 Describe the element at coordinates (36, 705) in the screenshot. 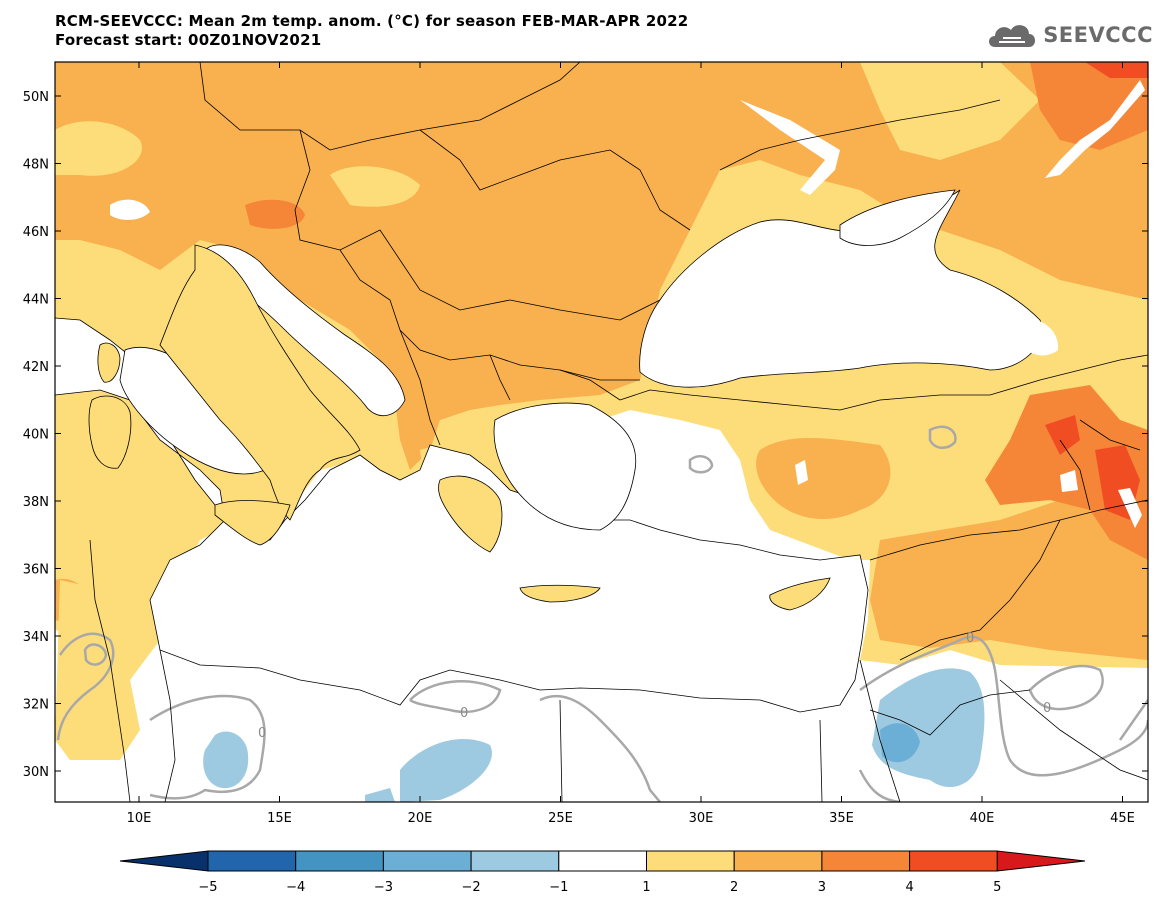

I see `lat-label: 32N` at that location.